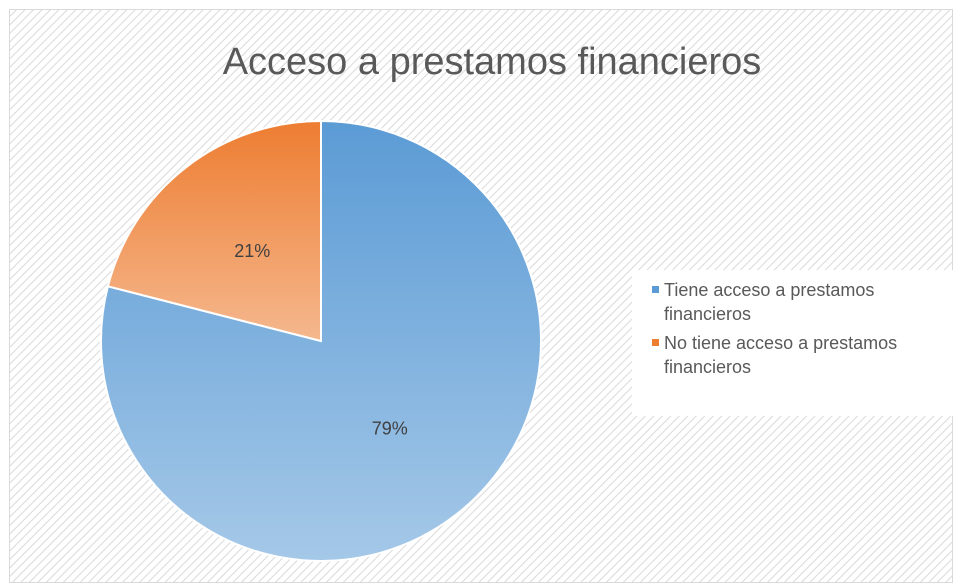 The height and width of the screenshot is (586, 959). What do you see at coordinates (492, 62) in the screenshot?
I see `chart-title: Acceso a prestamos financieros` at bounding box center [492, 62].